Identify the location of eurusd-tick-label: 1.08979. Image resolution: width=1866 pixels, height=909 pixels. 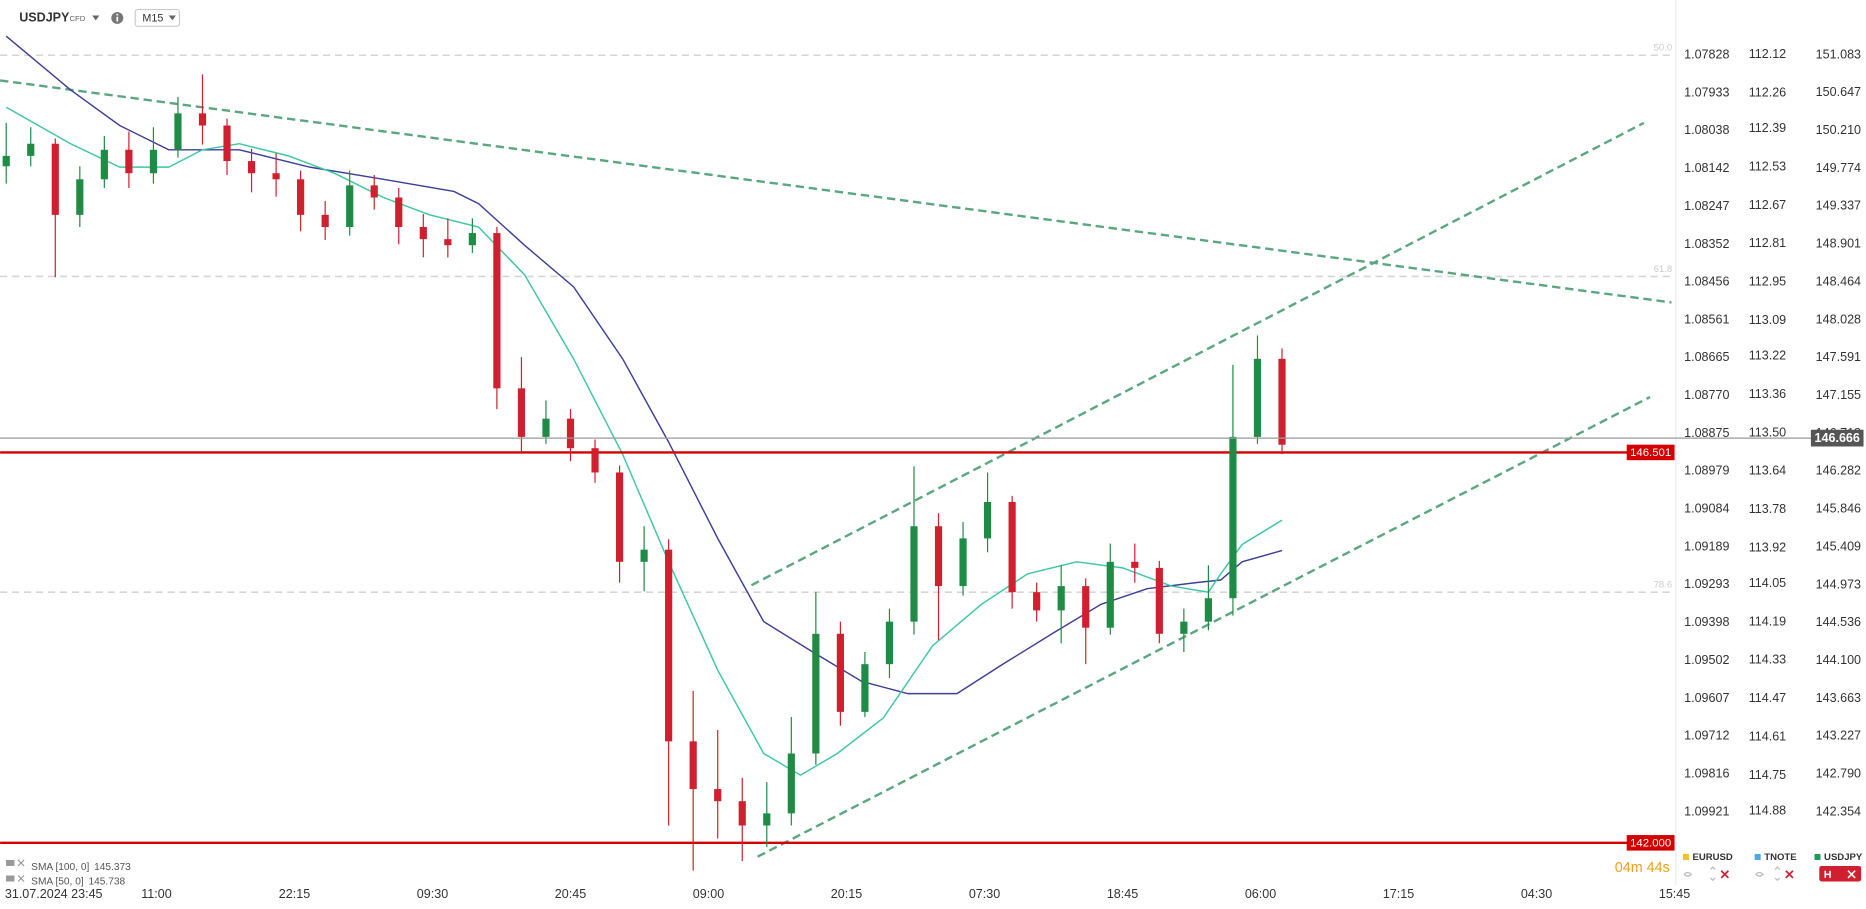
(1706, 471).